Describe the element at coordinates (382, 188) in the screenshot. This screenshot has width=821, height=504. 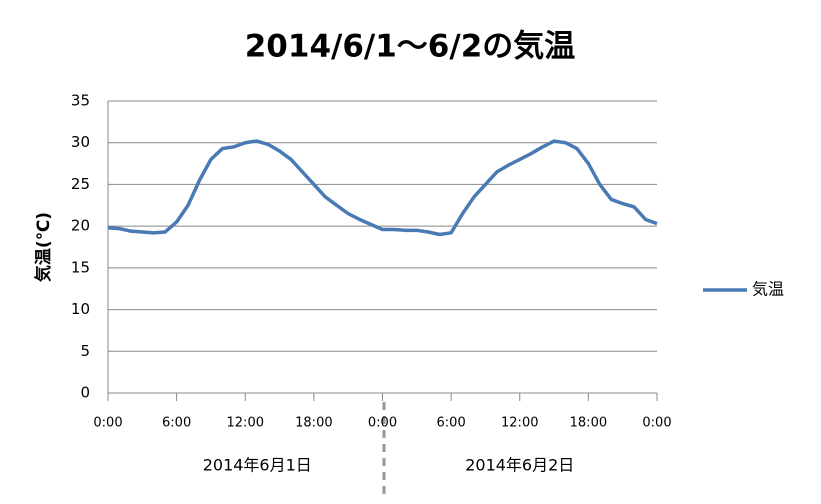
I see `series-line` at that location.